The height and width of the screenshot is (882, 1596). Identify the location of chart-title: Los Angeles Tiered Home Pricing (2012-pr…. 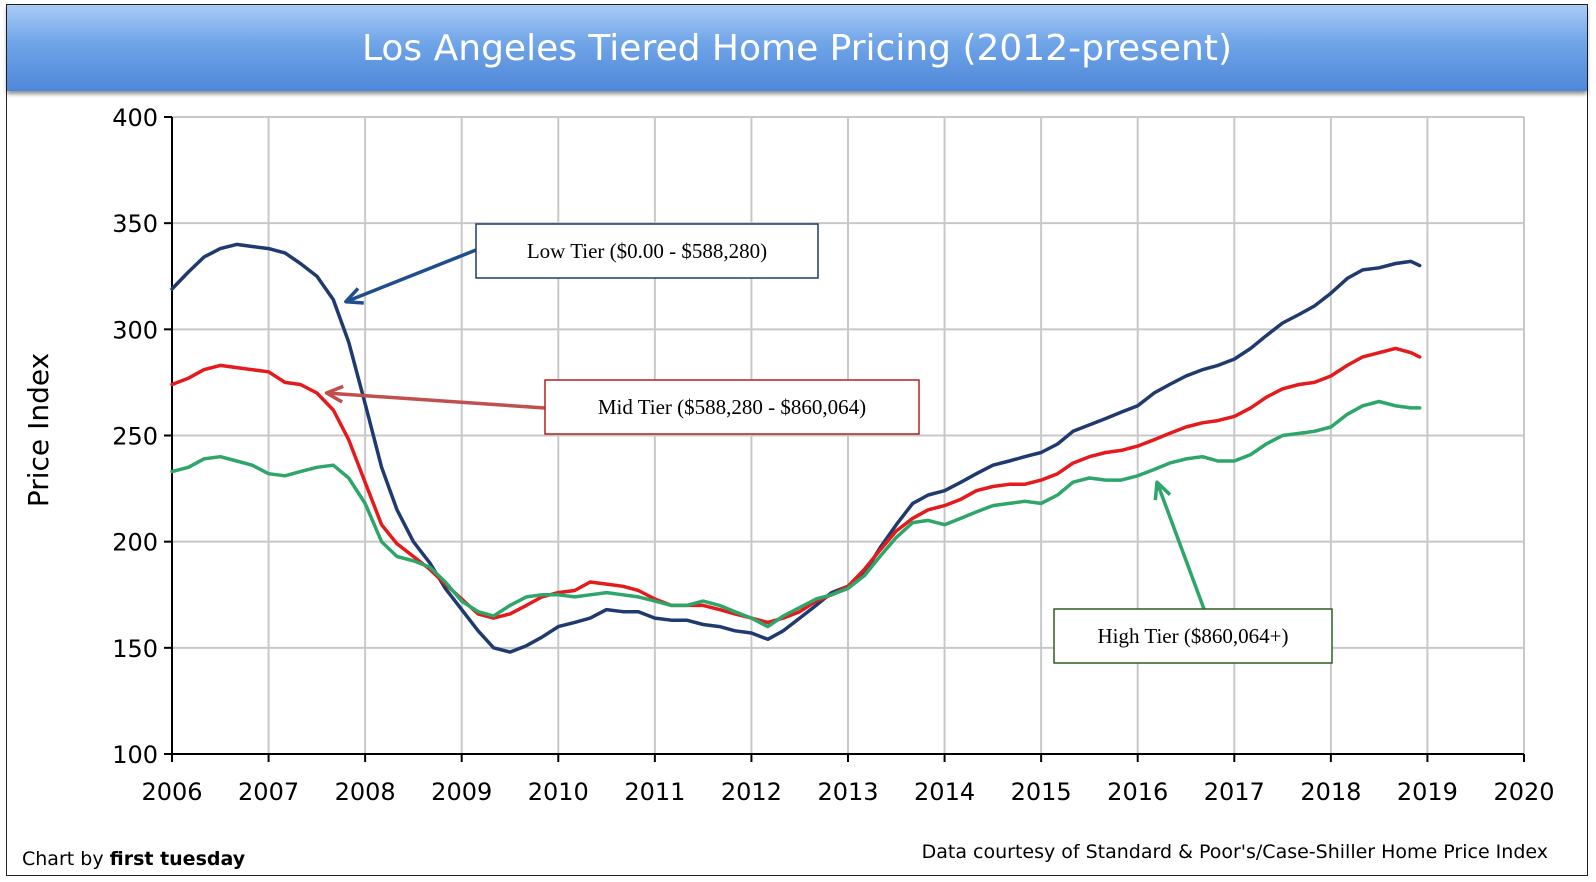
(796, 48).